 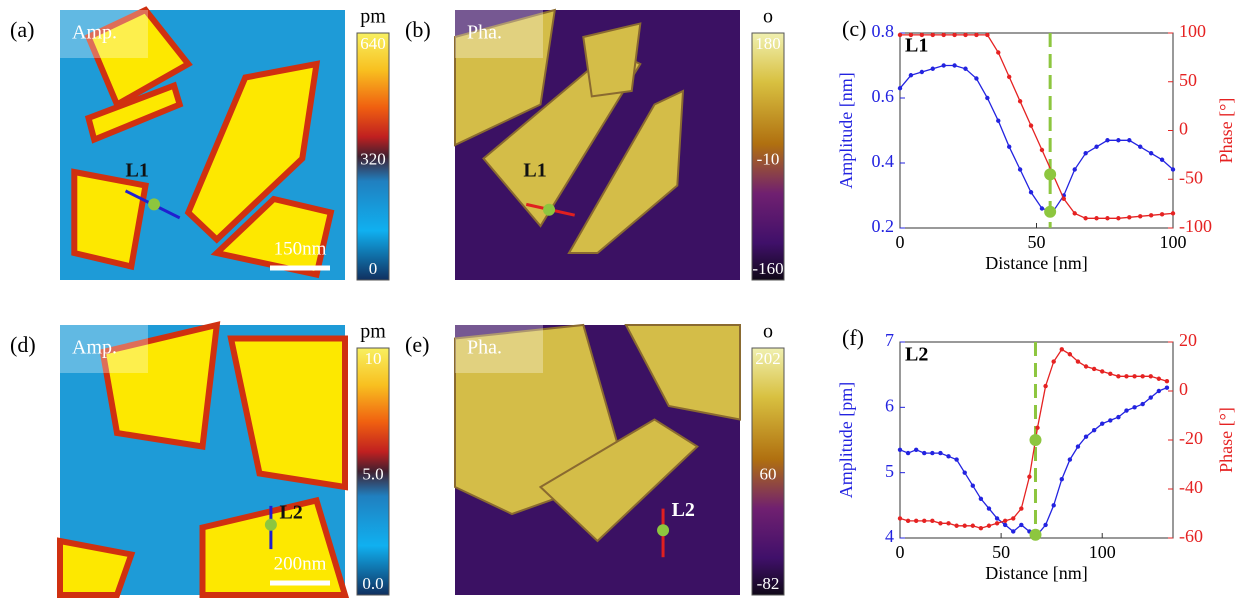 I want to click on colorbar-label: -10, so click(x=768, y=158).